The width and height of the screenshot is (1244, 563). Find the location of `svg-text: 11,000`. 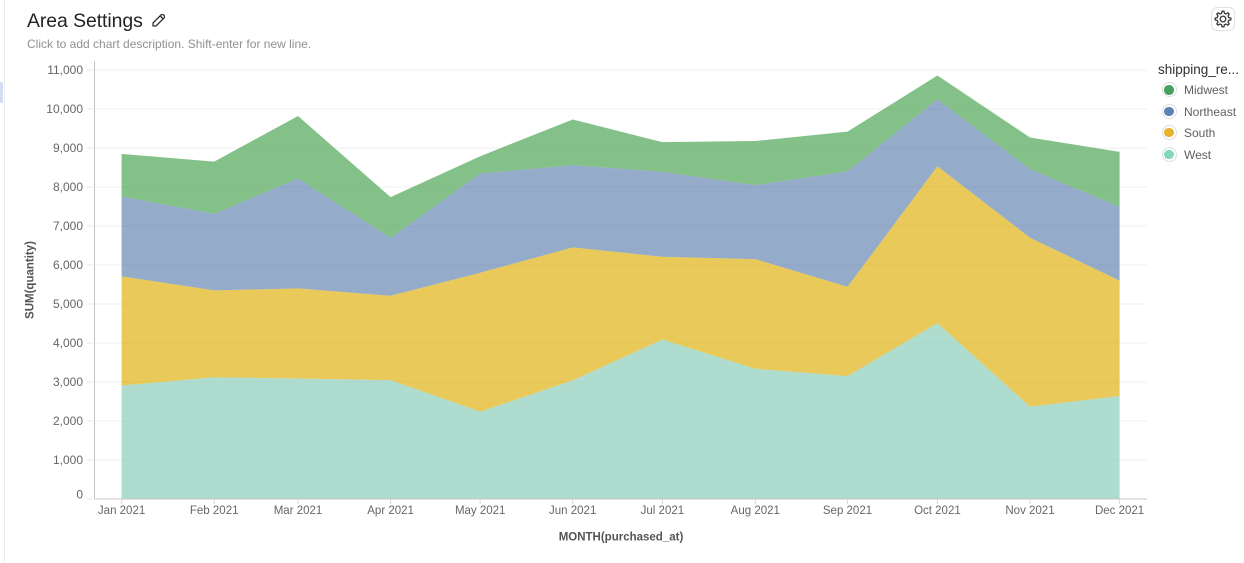

svg-text: 11,000 is located at coordinates (65, 70).